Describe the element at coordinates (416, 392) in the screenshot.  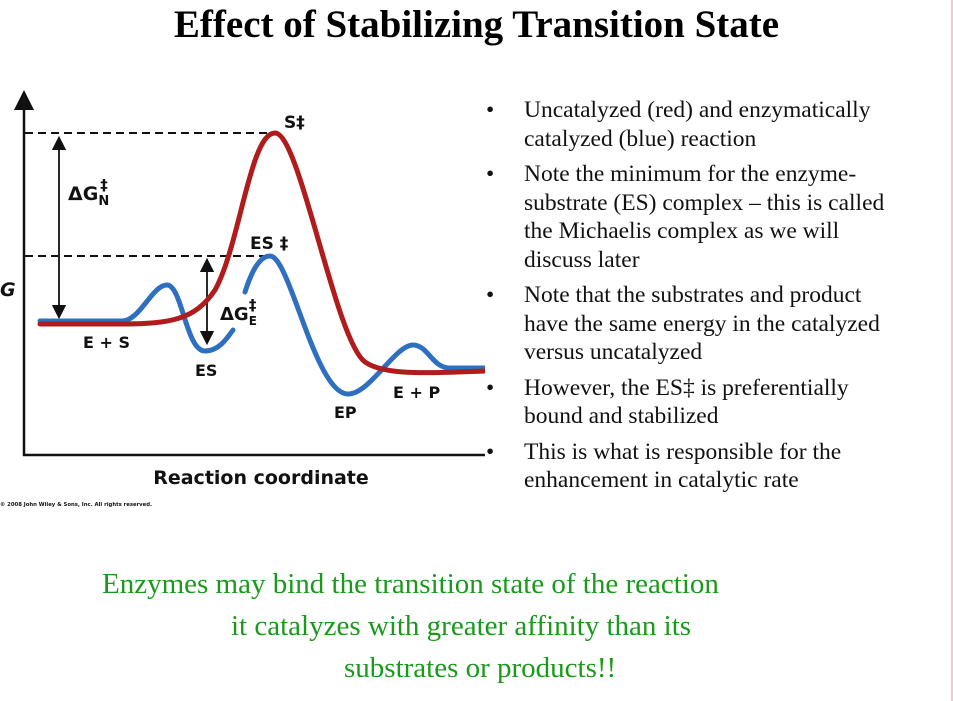
I see `label-e-plus-p: E + P` at that location.